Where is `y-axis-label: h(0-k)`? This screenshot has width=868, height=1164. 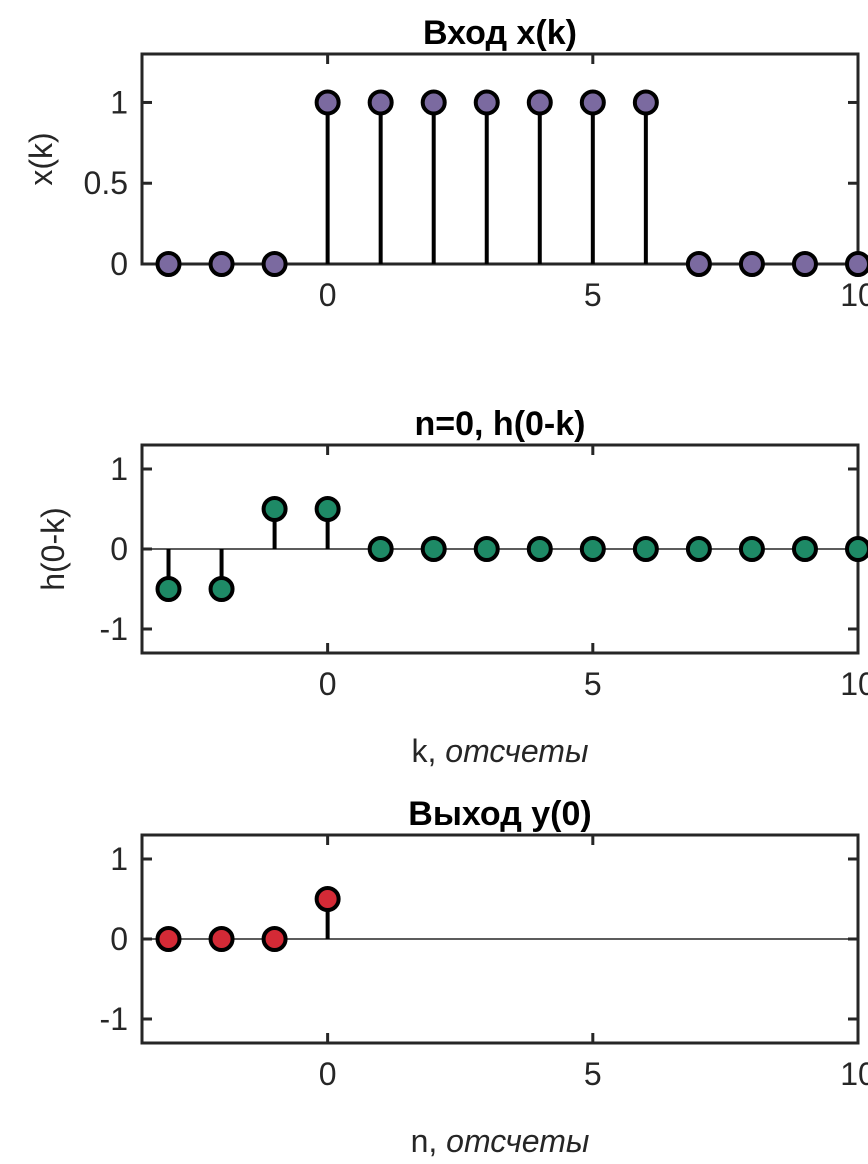
y-axis-label: h(0-k) is located at coordinates (53, 549).